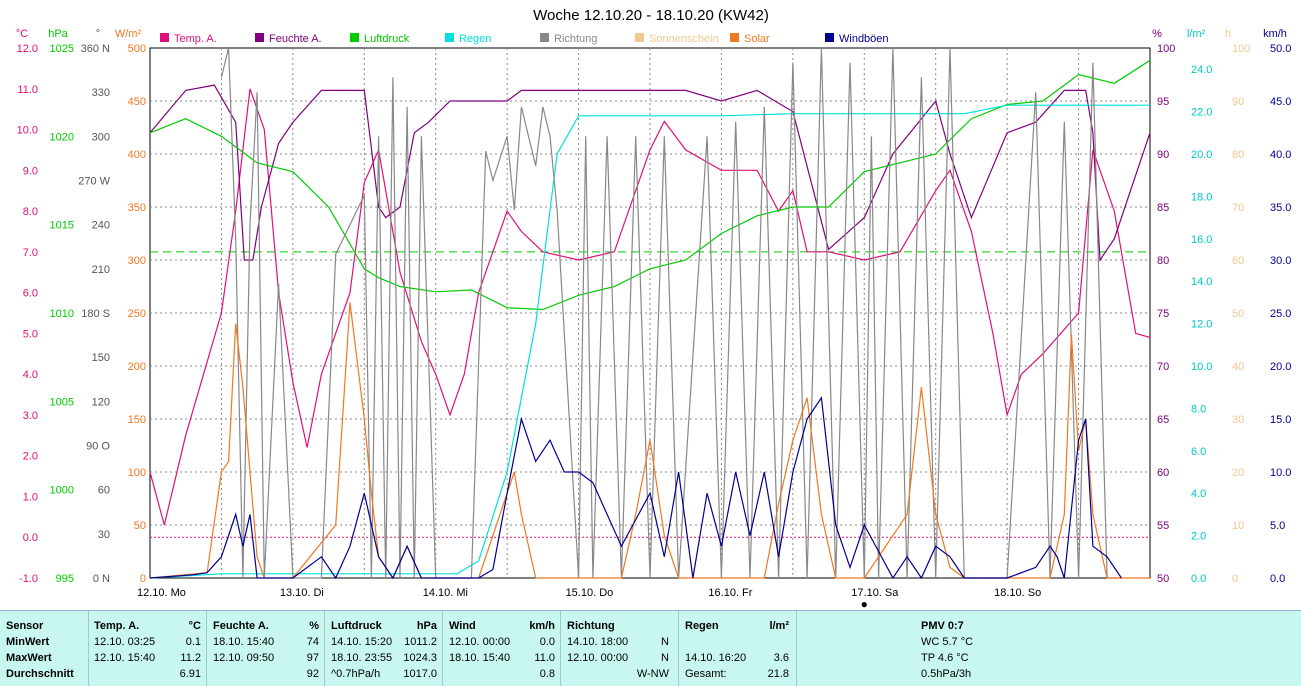 The image size is (1301, 686). Describe the element at coordinates (706, 674) in the screenshot. I see `rain-total-label: Gesamt:` at that location.